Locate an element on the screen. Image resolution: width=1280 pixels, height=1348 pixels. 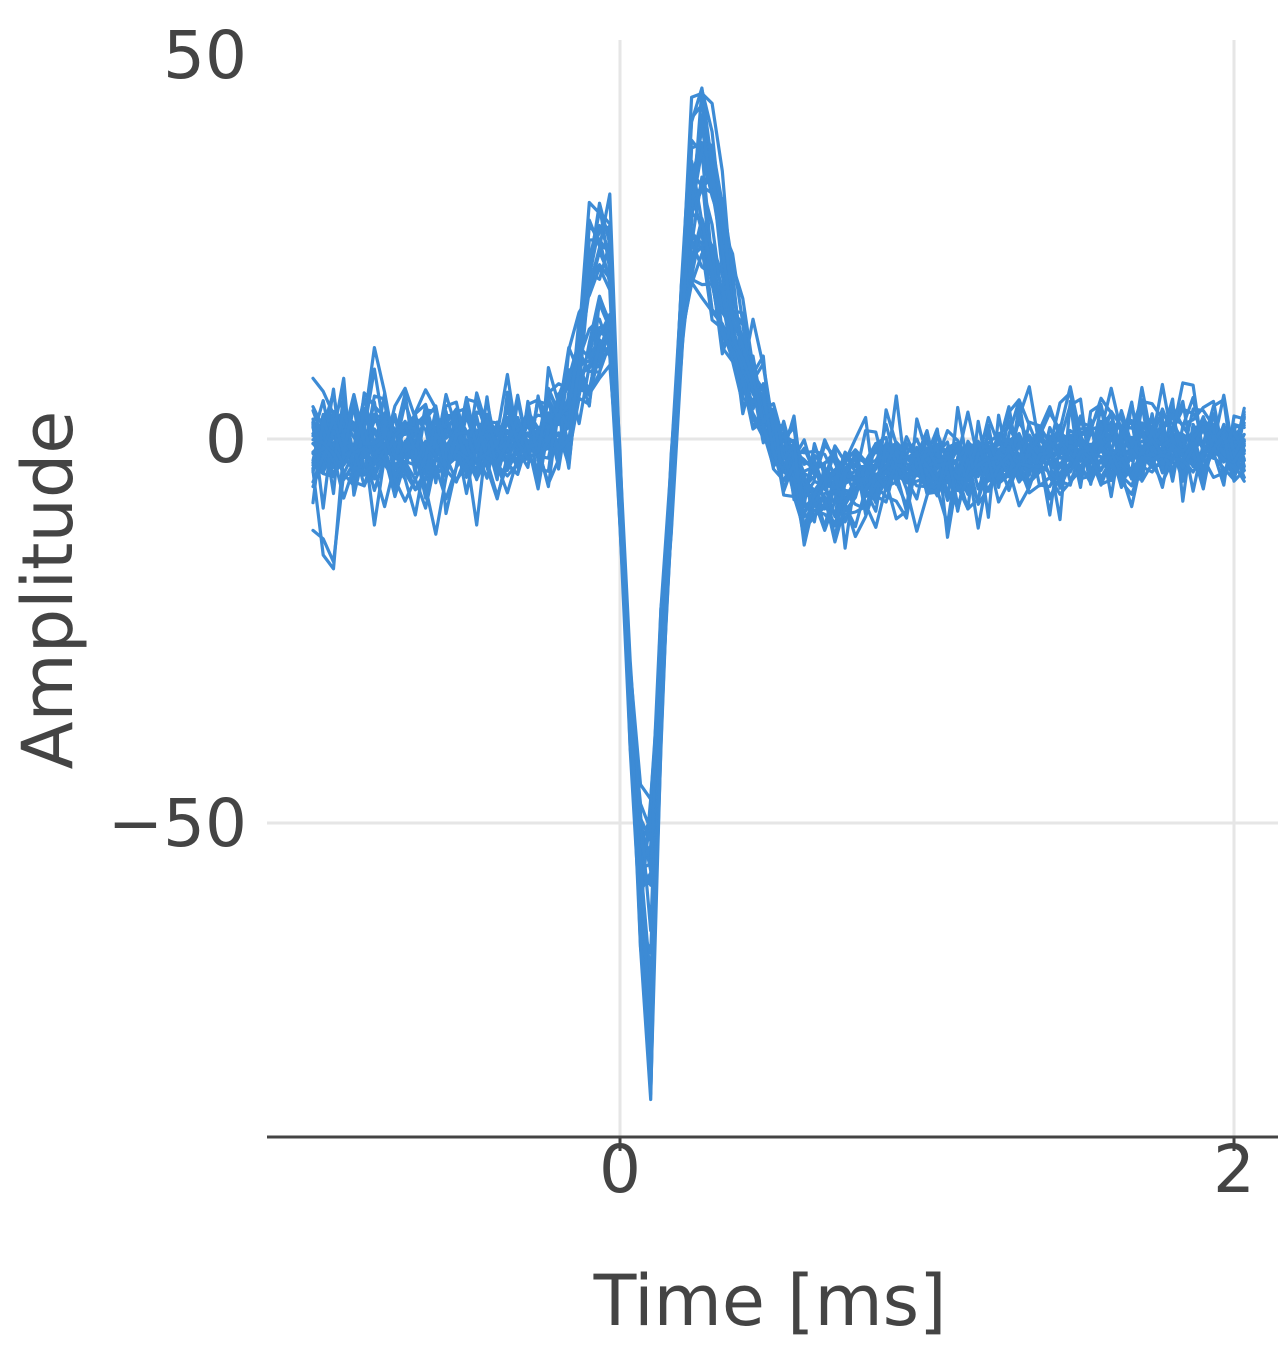
x-axis-title: Time [ms] is located at coordinates (770, 1301).